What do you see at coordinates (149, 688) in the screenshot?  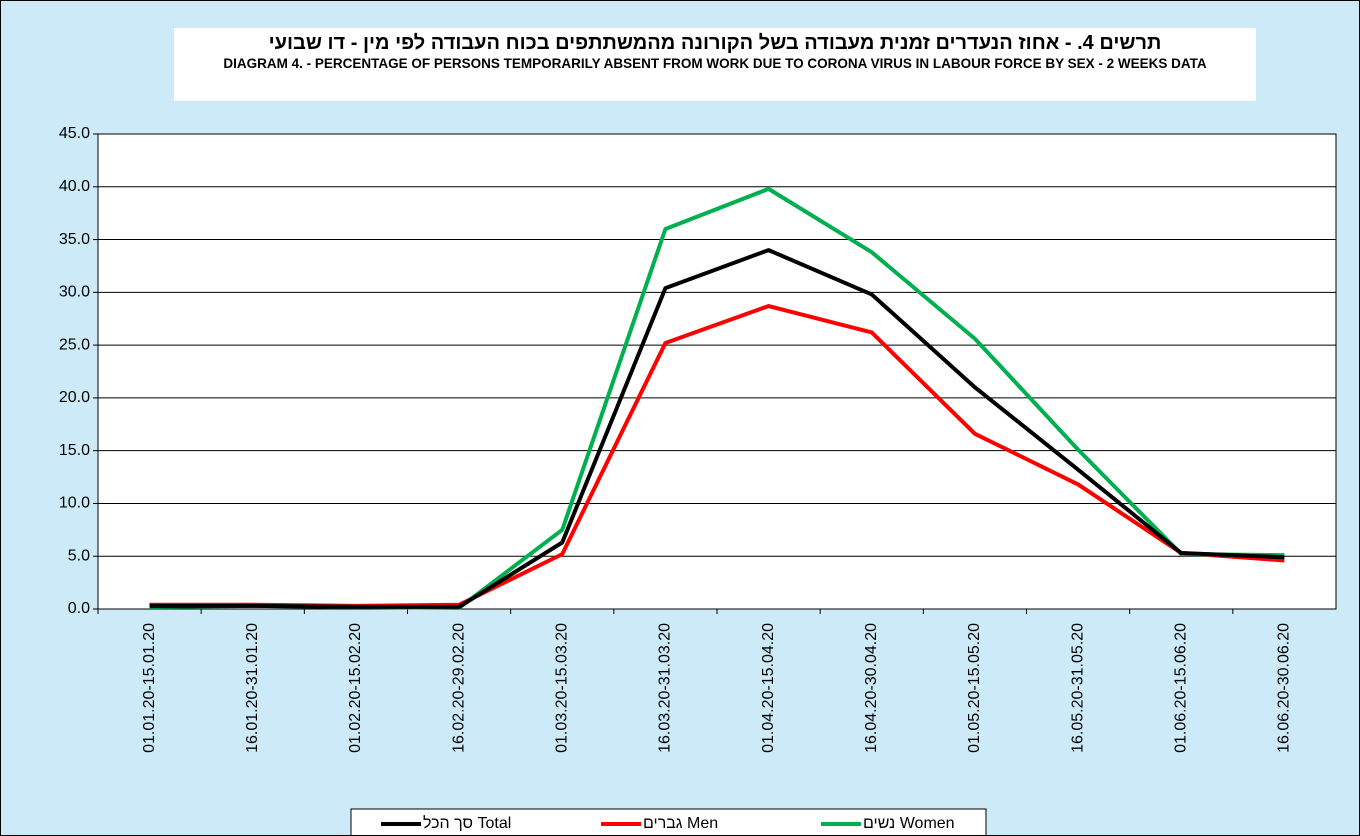 I see `x-tick-label: 01.01.20-15.01.20` at bounding box center [149, 688].